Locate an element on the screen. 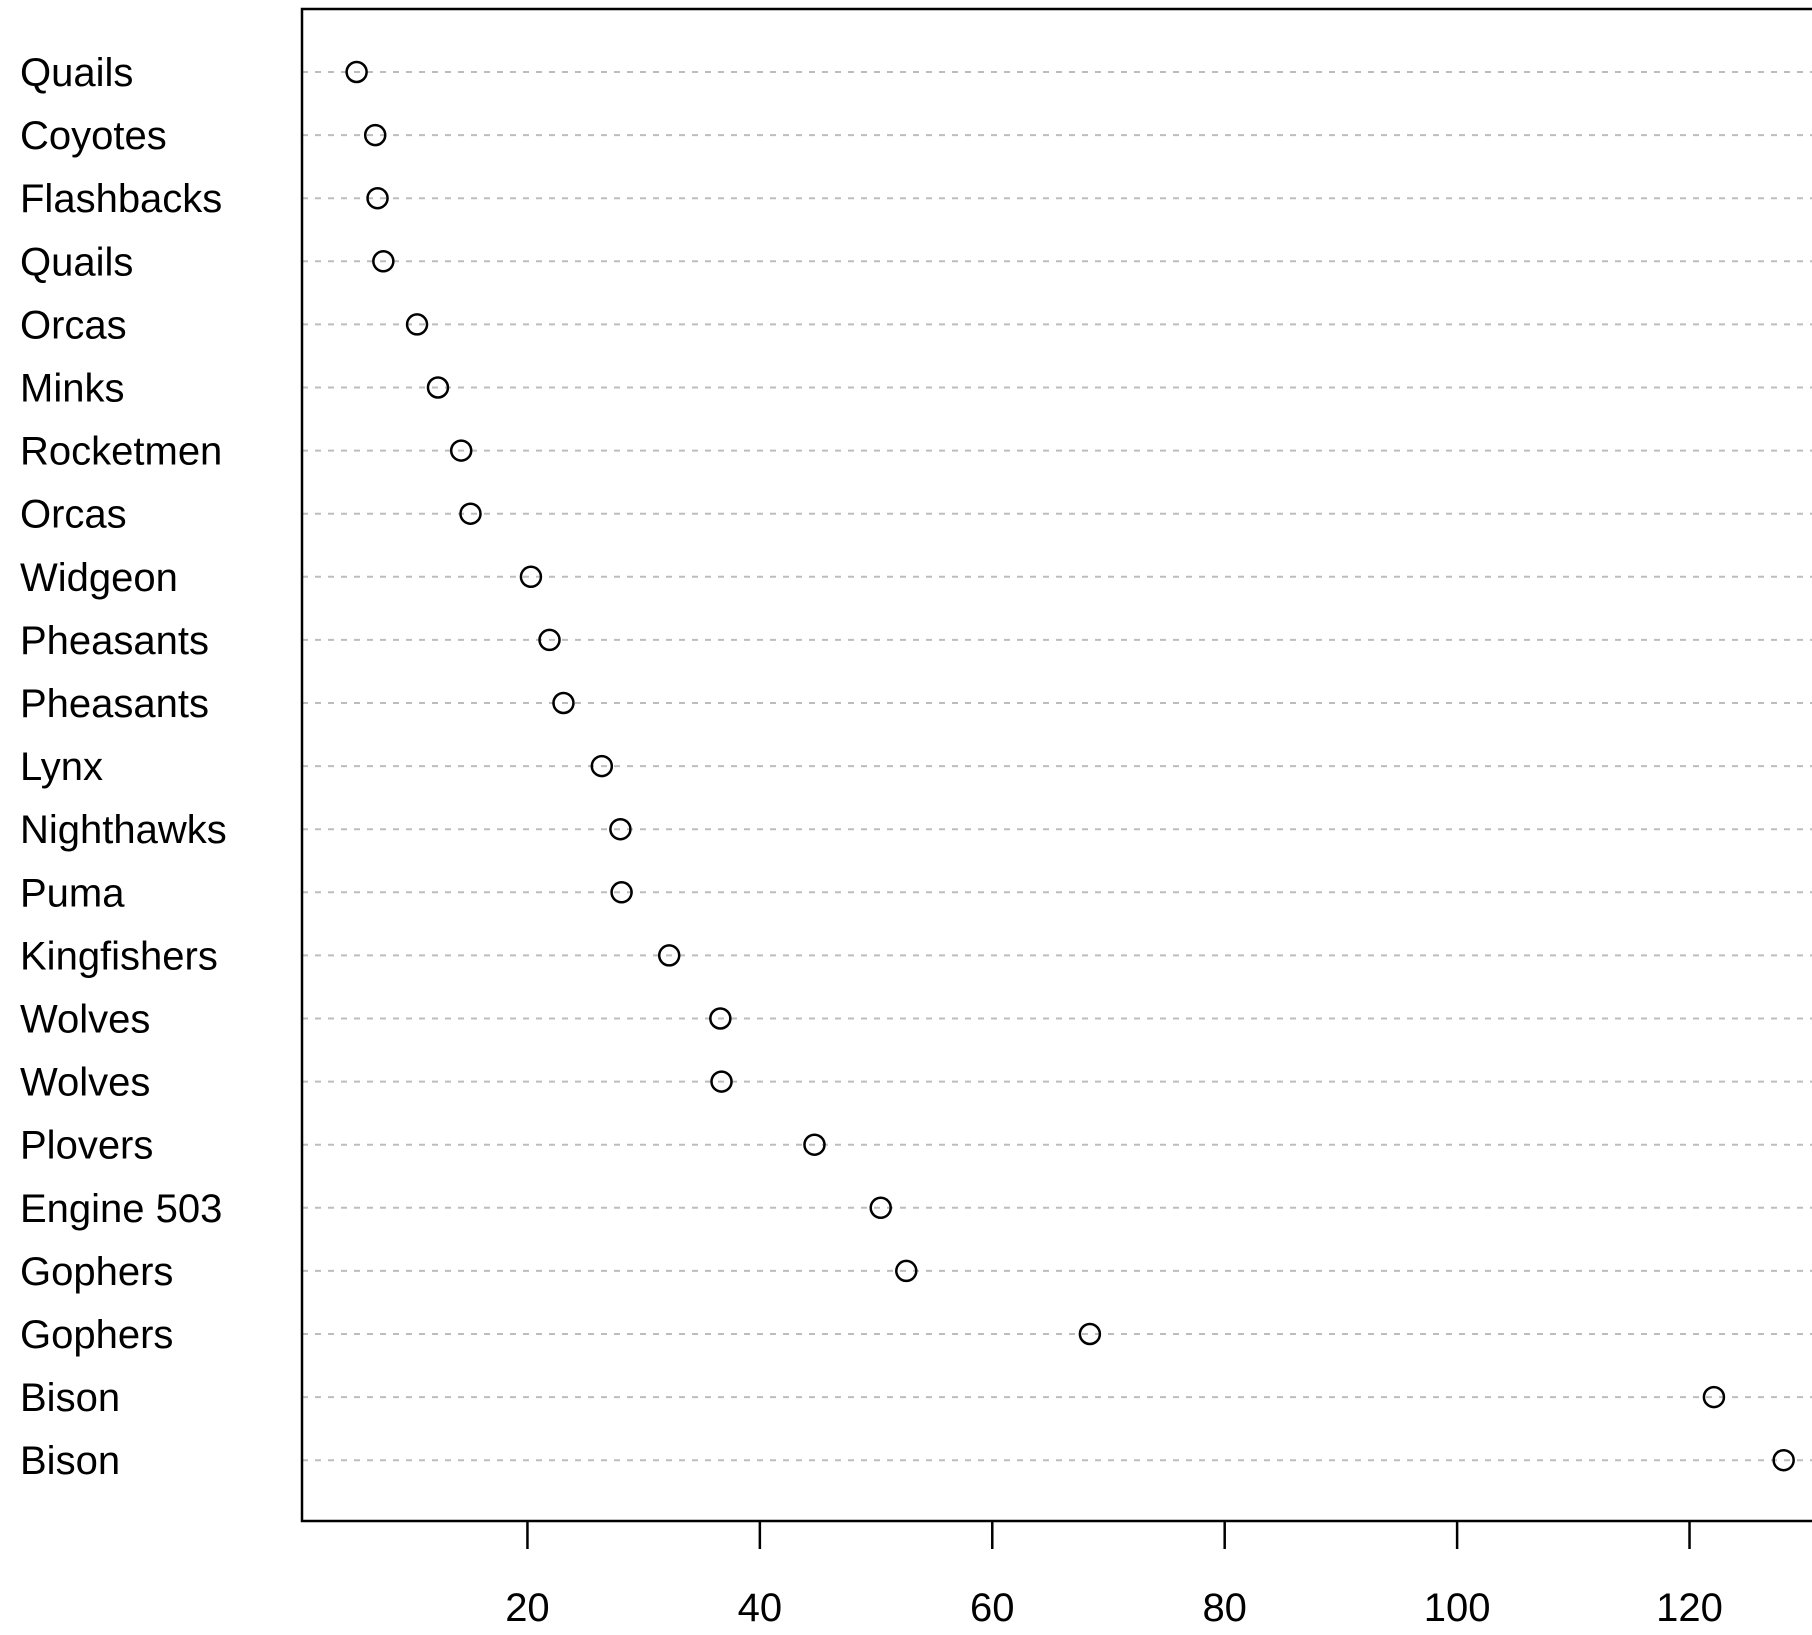 This screenshot has width=1812, height=1635. category-label: Rocketmen is located at coordinates (121, 452).